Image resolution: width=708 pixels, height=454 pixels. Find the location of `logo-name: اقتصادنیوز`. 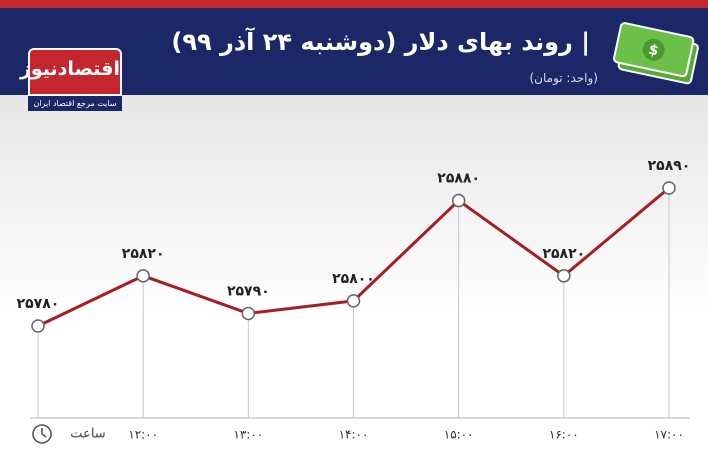

logo-name: اقتصادنیوز is located at coordinates (69, 69).